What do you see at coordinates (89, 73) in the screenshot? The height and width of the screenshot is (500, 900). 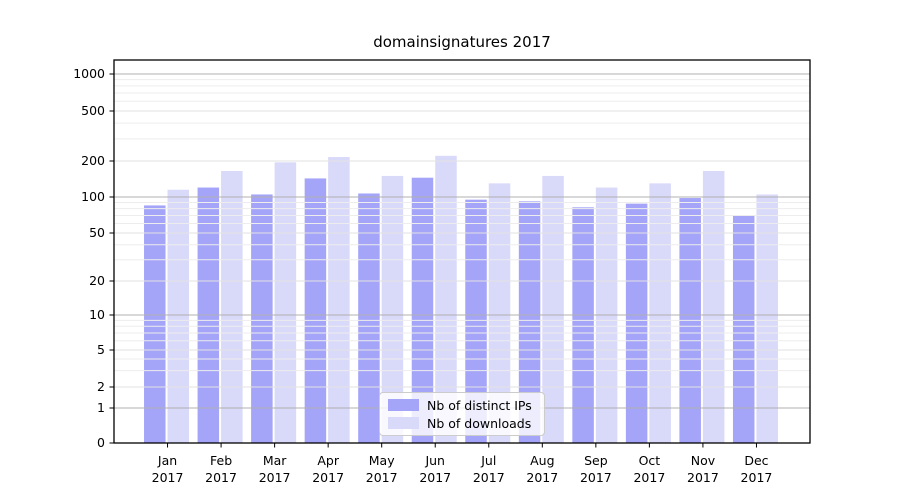 I see `y-tick-label: 1000` at bounding box center [89, 73].